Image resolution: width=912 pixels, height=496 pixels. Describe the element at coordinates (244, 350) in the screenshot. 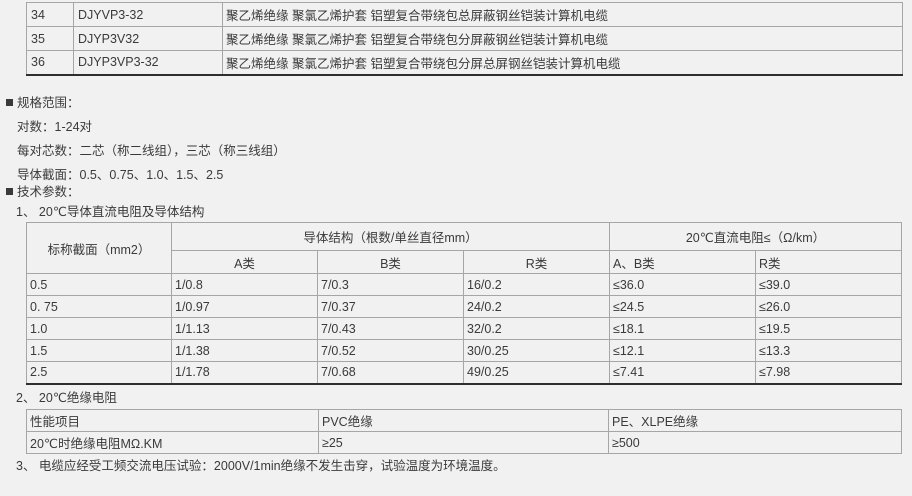

I see `cell: 1/1.38` at that location.